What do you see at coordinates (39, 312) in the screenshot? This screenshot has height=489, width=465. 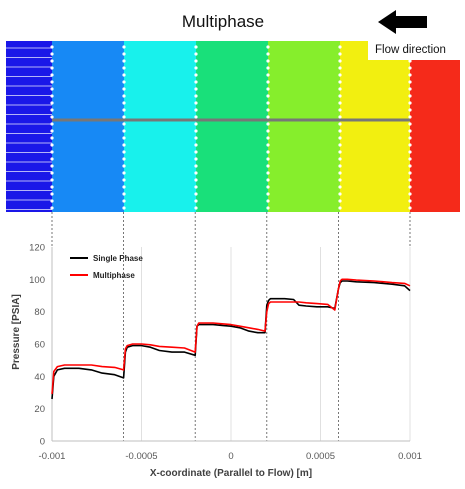 I see `y-tick-label: 80` at bounding box center [39, 312].